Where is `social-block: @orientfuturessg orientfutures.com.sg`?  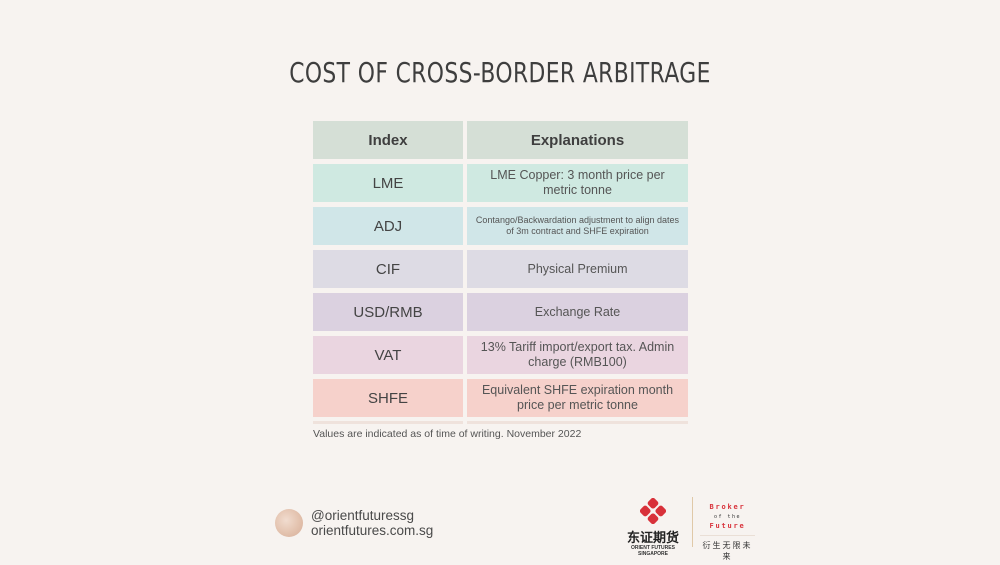 social-block: @orientfuturessg orientfutures.com.sg is located at coordinates (354, 523).